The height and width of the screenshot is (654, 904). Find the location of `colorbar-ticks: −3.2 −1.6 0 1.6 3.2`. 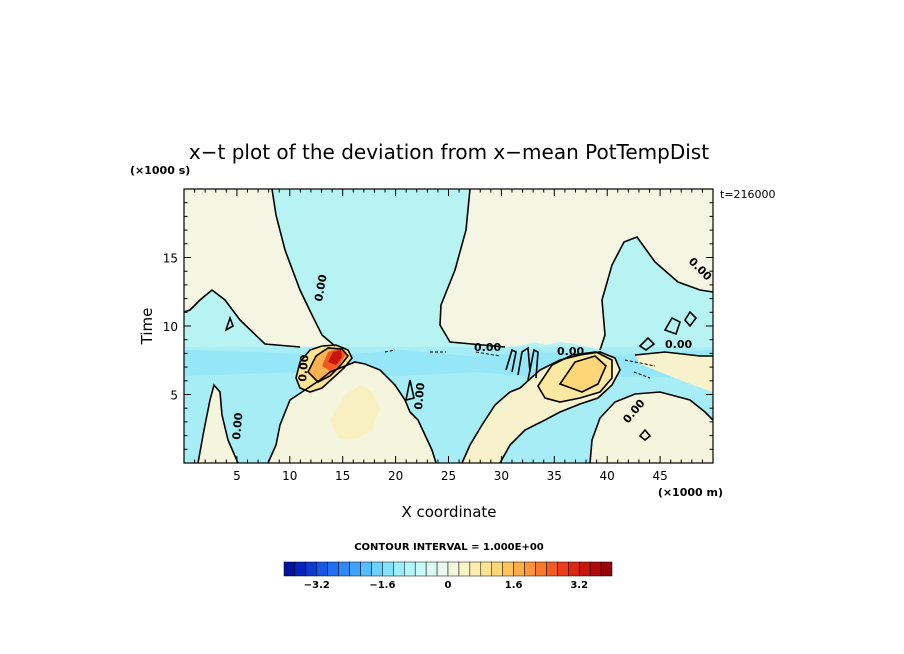

colorbar-ticks: −3.2 −1.6 0 1.6 3.2 is located at coordinates (446, 585).